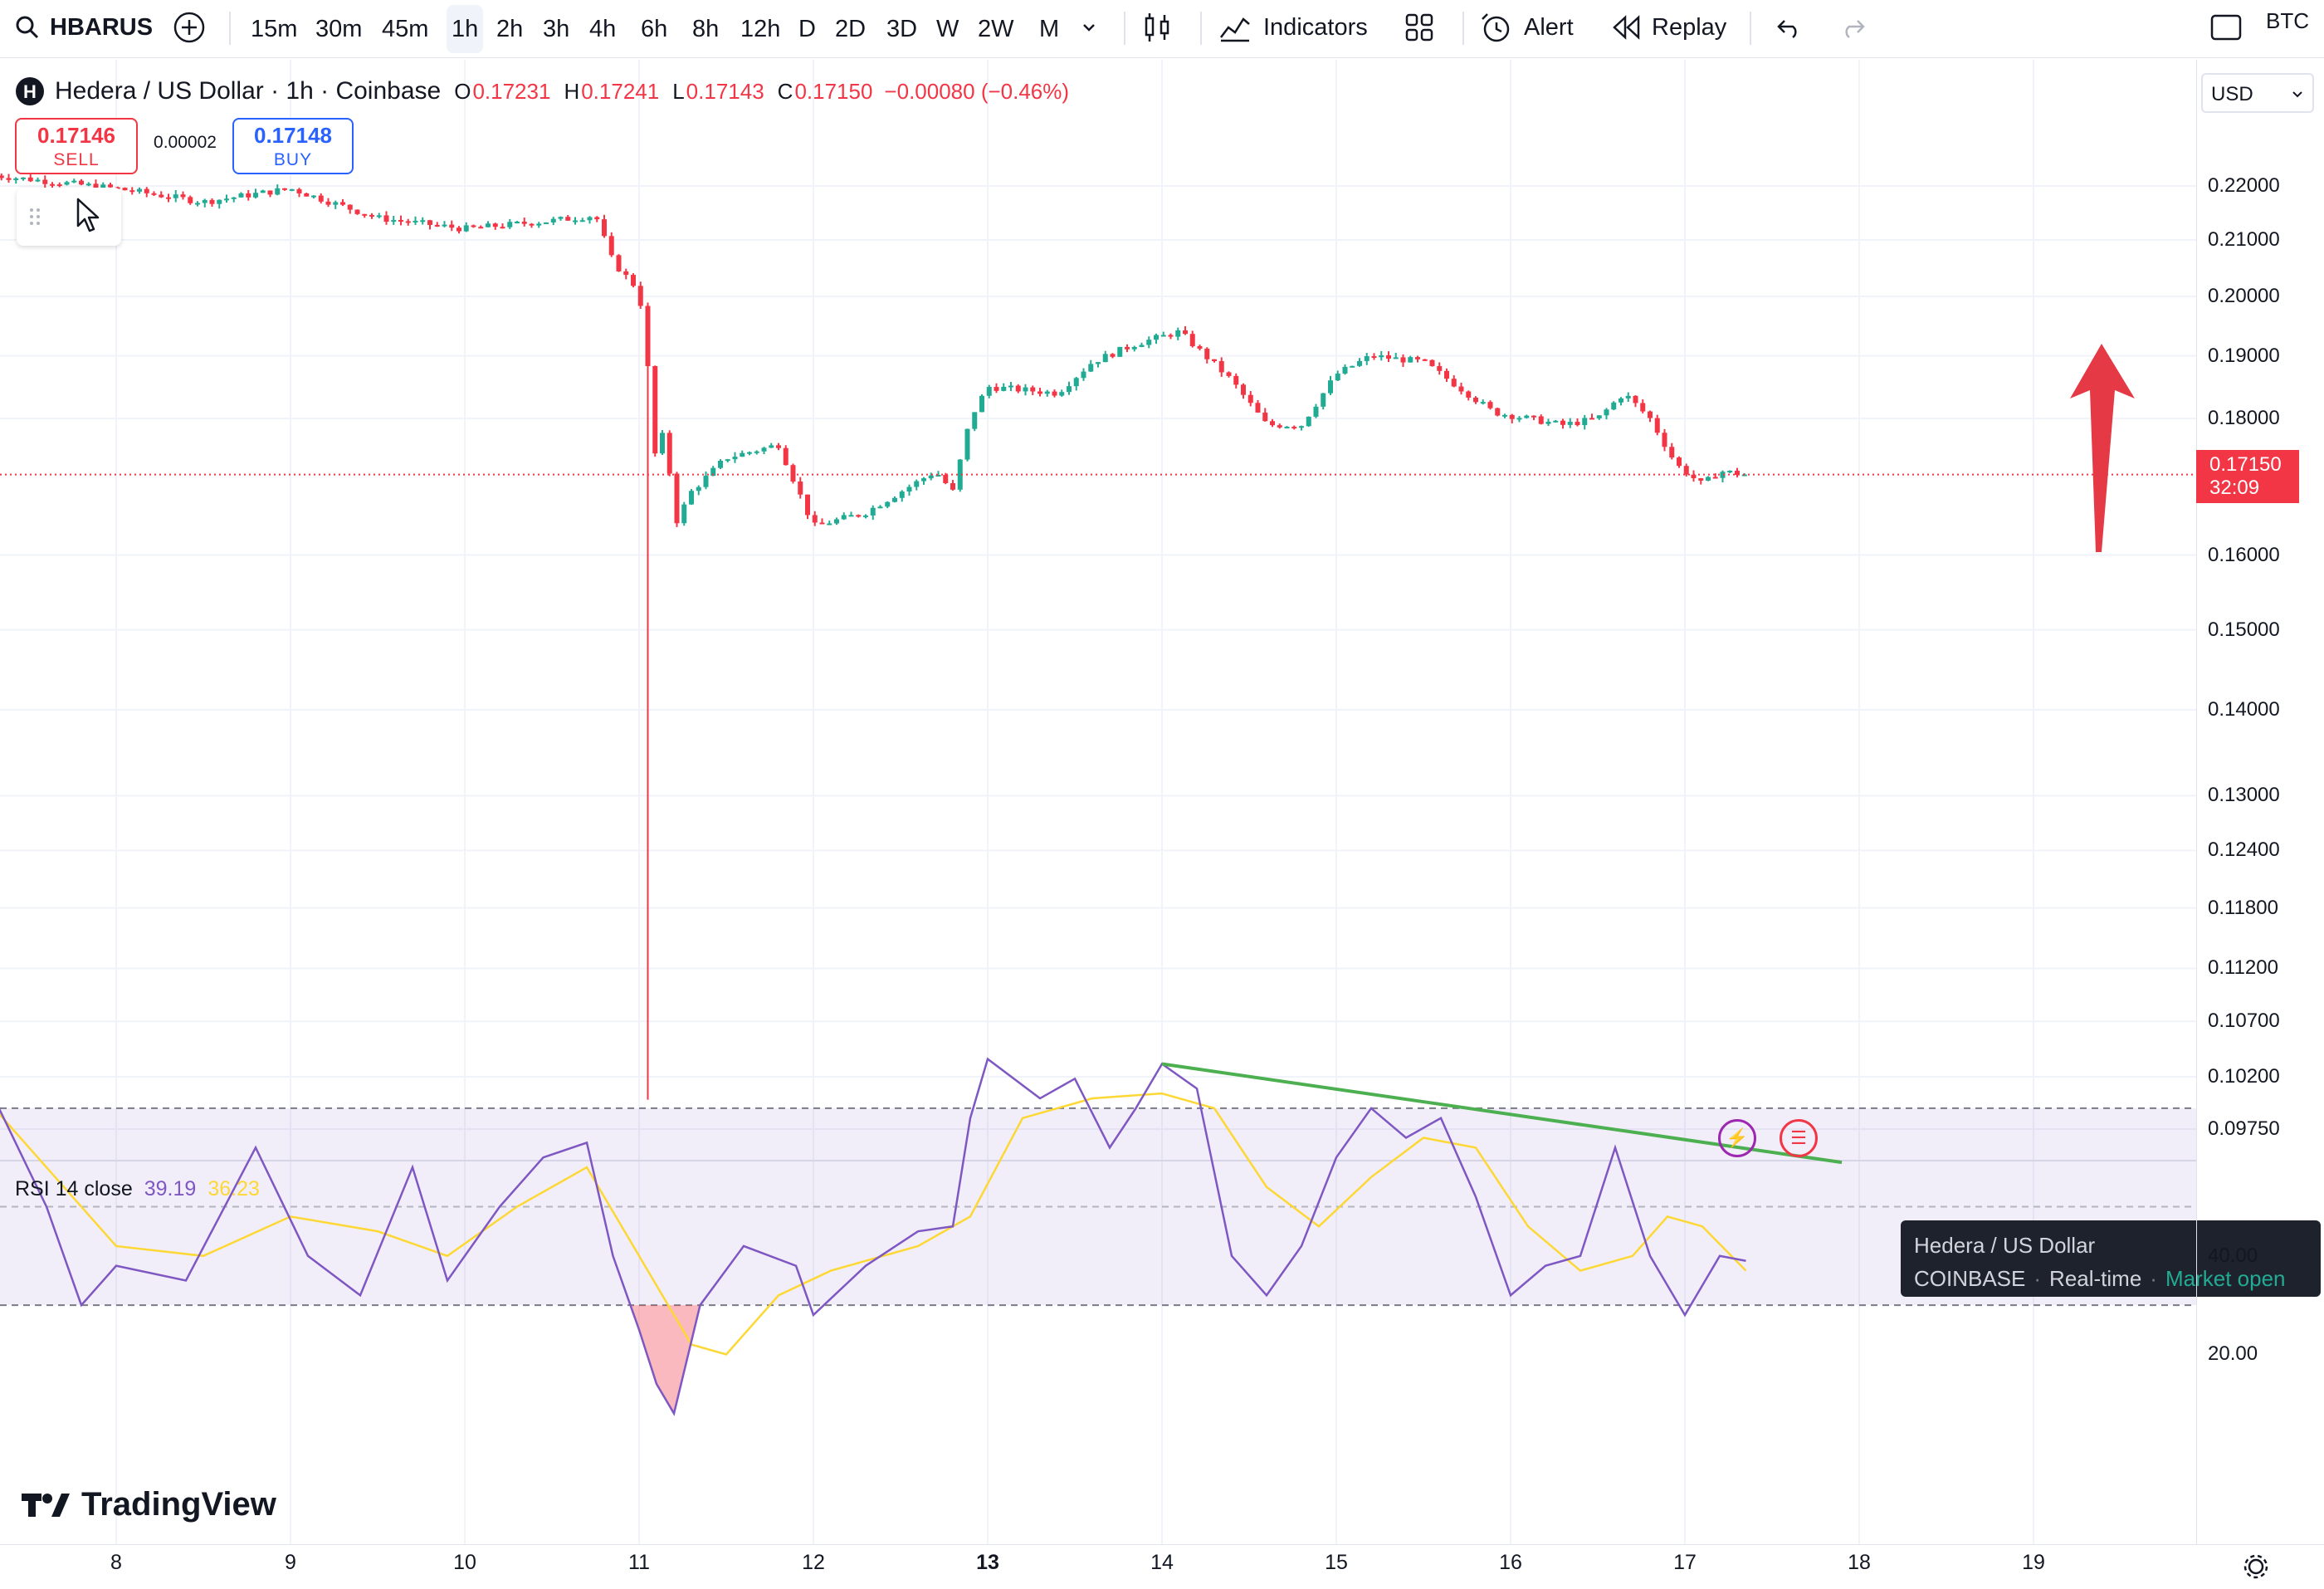  Describe the element at coordinates (1089, 27) in the screenshot. I see `interval-dropdown-button` at that location.